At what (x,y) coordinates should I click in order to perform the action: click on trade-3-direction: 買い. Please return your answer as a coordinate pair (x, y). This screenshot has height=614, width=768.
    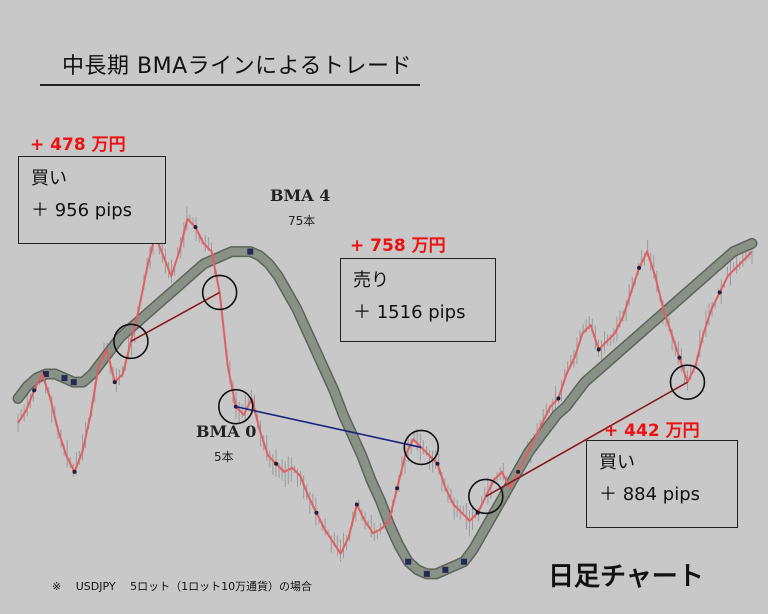
    Looking at the image, I should click on (617, 462).